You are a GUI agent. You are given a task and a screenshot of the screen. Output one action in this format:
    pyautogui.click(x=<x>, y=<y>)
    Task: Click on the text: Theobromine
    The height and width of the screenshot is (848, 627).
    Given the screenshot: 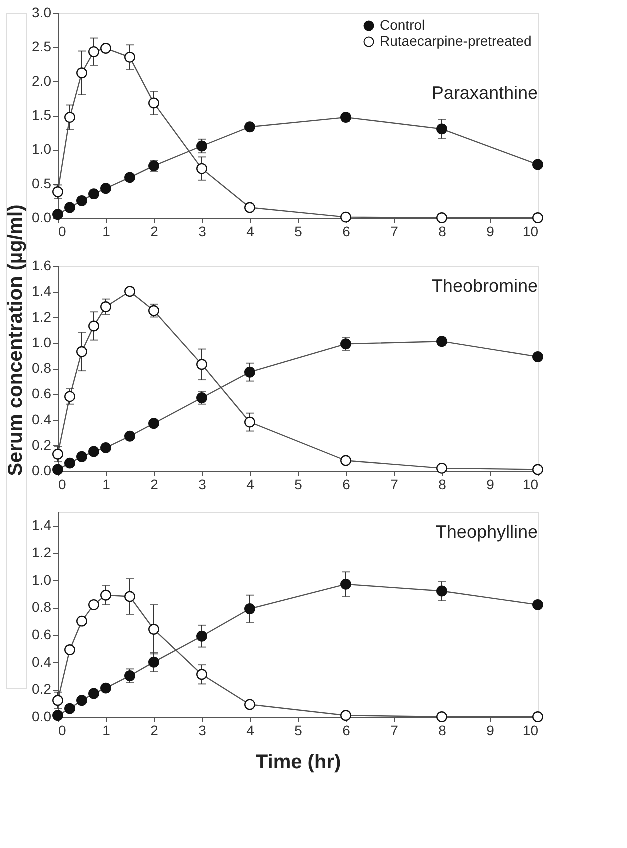 What is the action you would take?
    pyautogui.click(x=485, y=286)
    